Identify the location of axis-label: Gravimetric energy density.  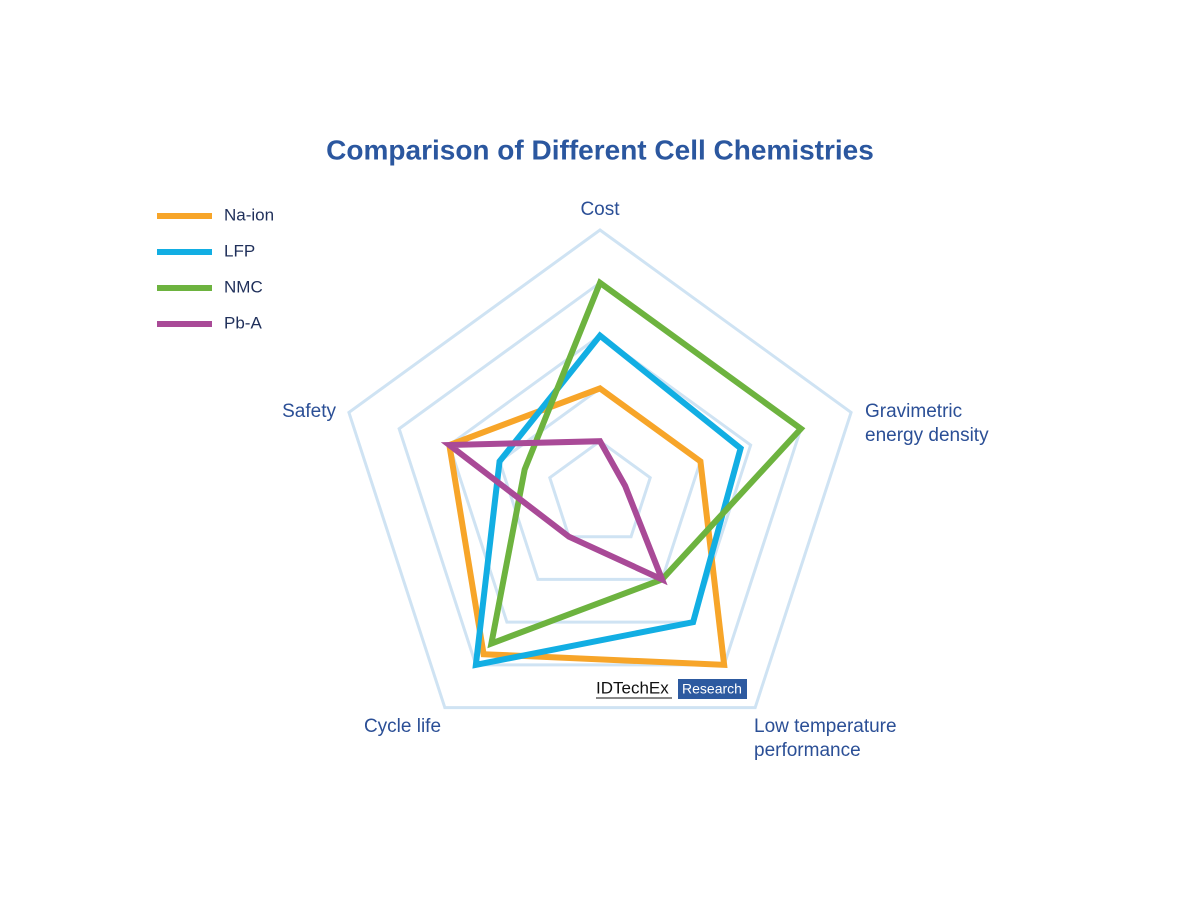
(927, 423).